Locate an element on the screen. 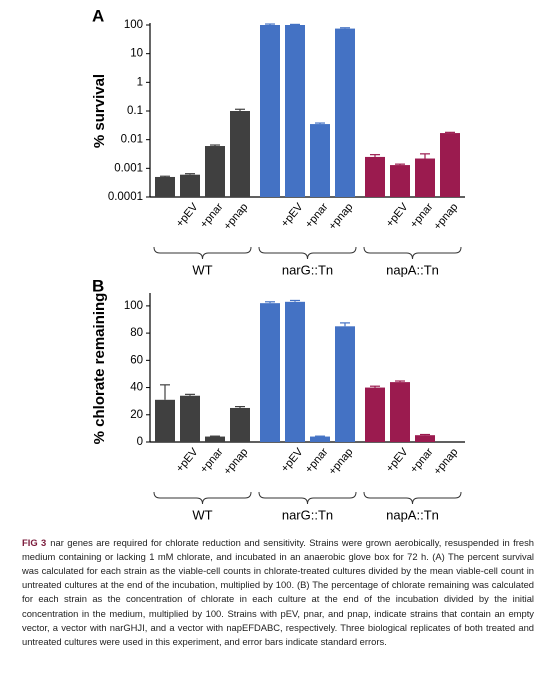  y-tick-label: 0.1 is located at coordinates (135, 111).